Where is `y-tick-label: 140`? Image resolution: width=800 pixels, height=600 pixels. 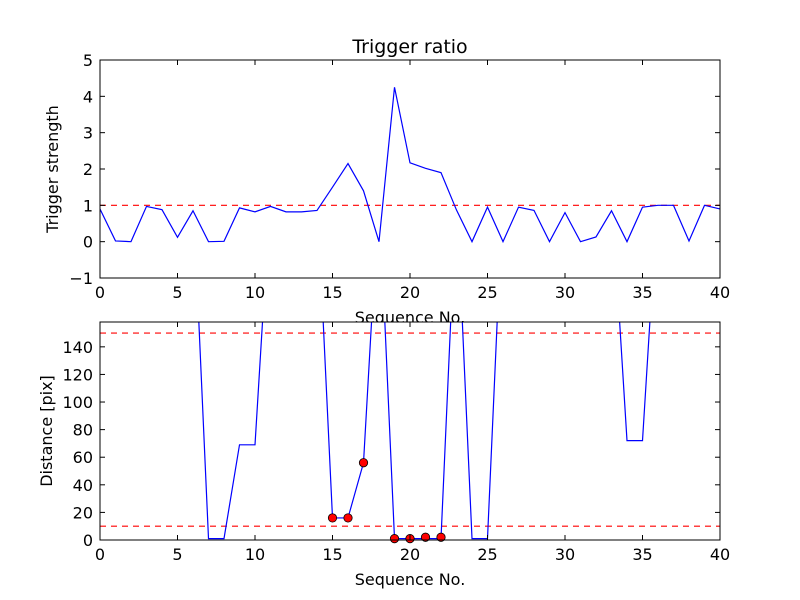
y-tick-label: 140 is located at coordinates (77, 347).